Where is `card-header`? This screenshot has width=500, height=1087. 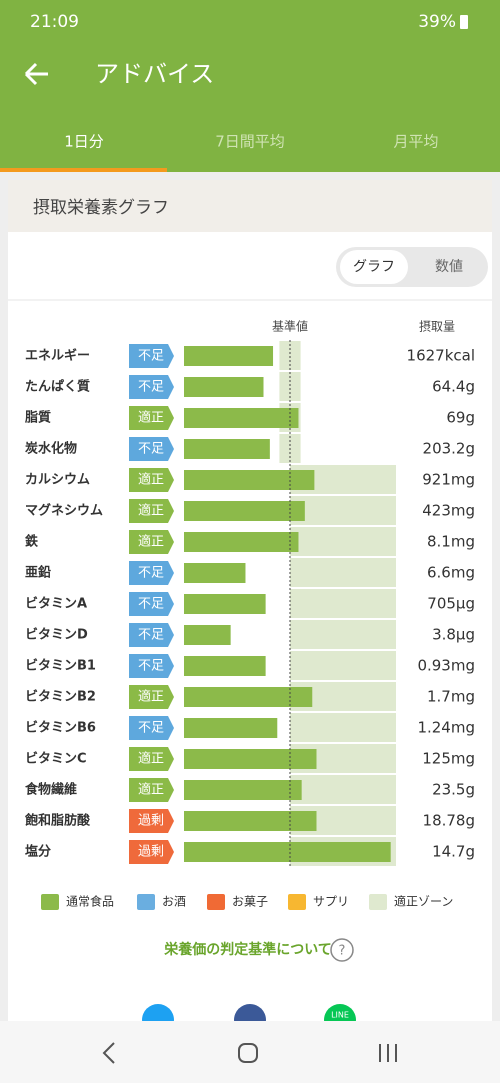 card-header is located at coordinates (250, 206).